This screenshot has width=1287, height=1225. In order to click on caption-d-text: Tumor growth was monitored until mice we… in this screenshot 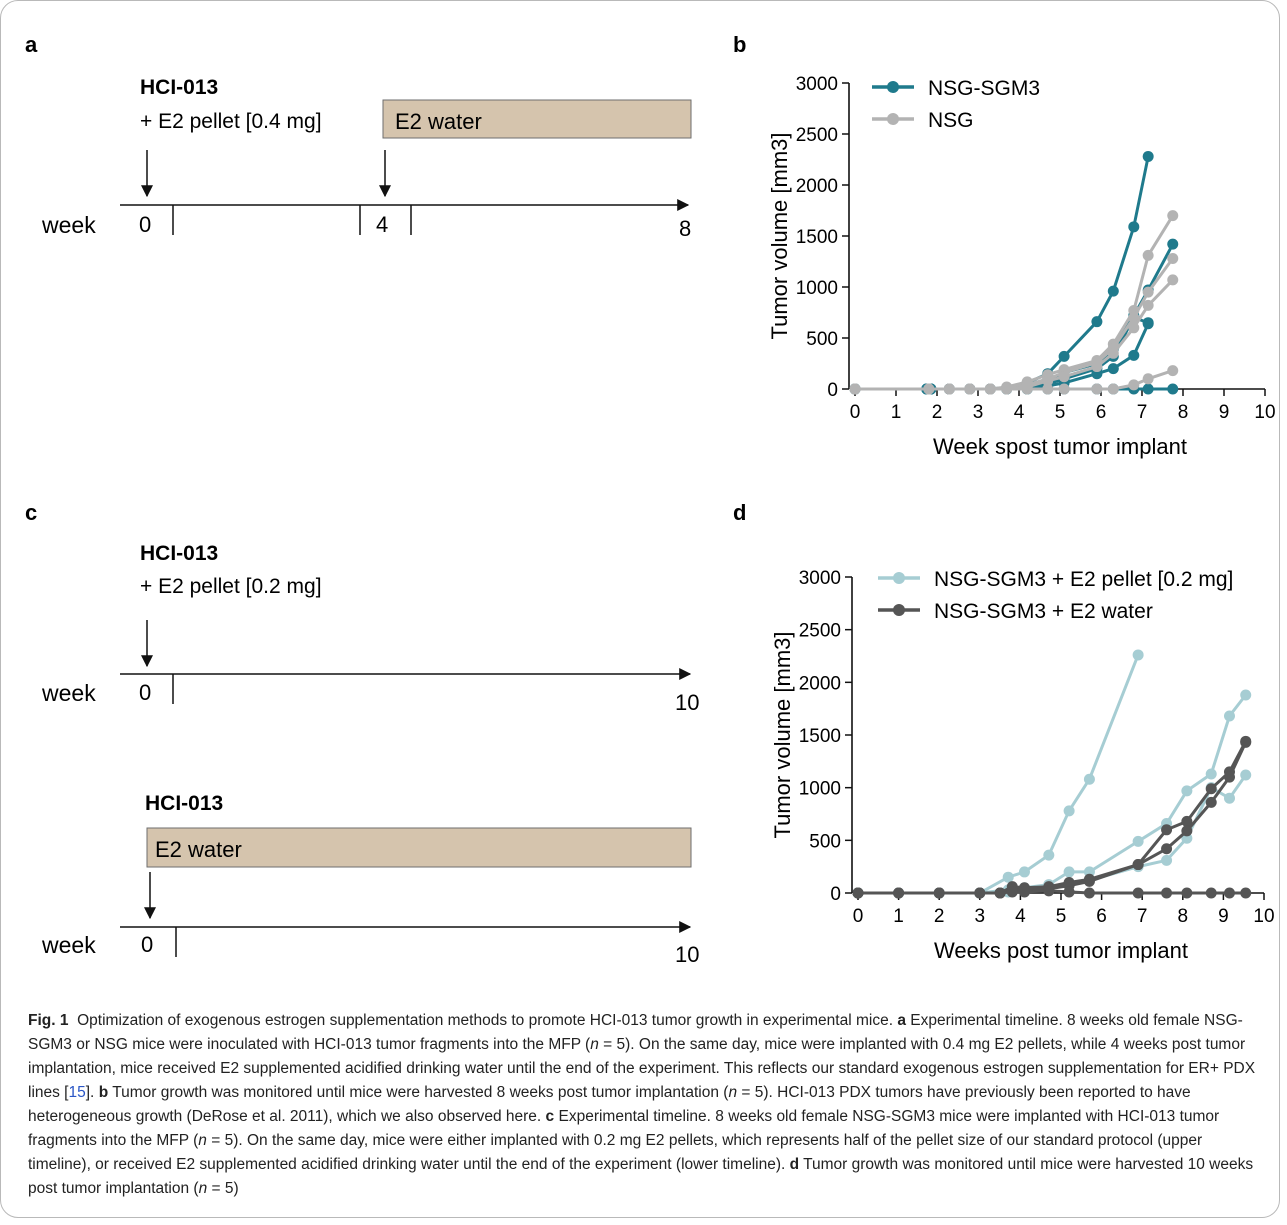, I will do `click(641, 1176)`.